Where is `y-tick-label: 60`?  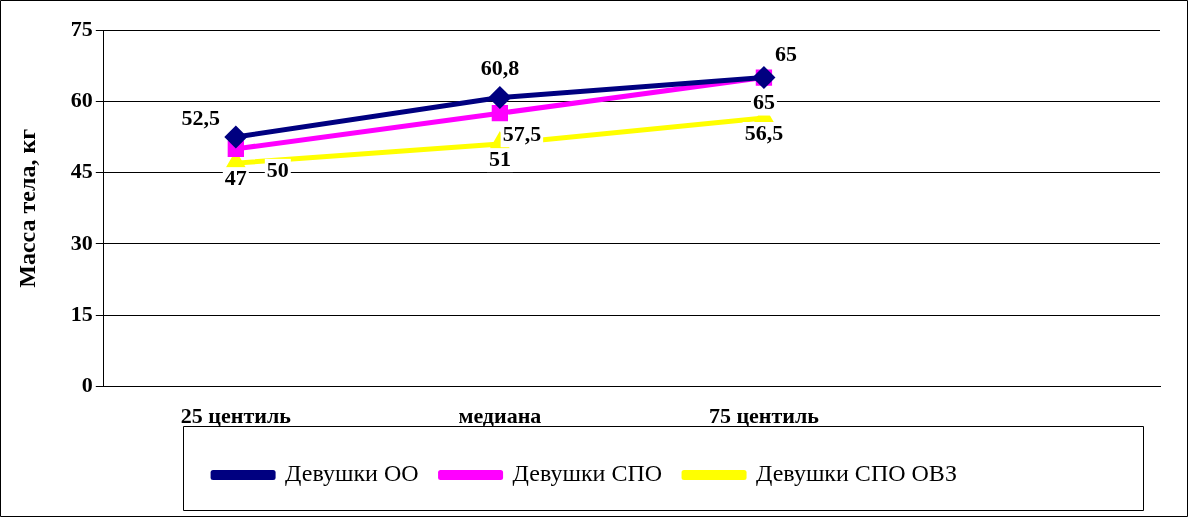 y-tick-label: 60 is located at coordinates (81, 100).